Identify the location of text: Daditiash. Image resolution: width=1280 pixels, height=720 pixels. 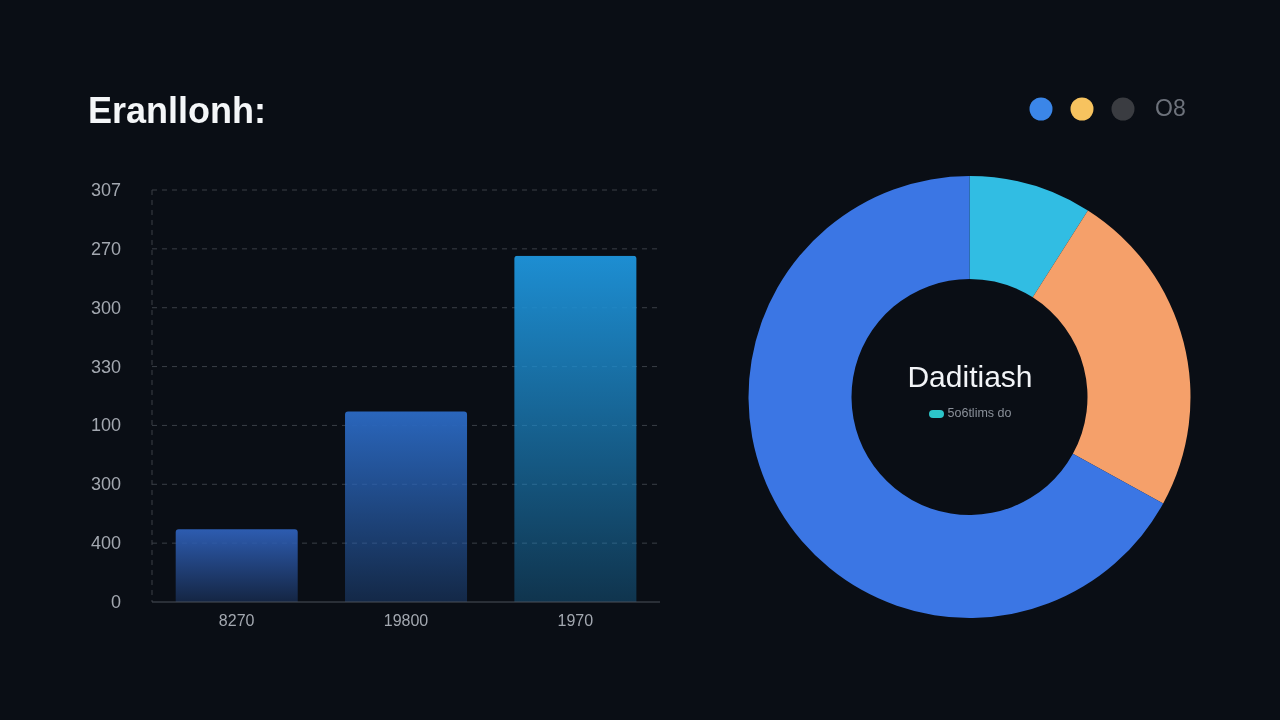
(970, 376).